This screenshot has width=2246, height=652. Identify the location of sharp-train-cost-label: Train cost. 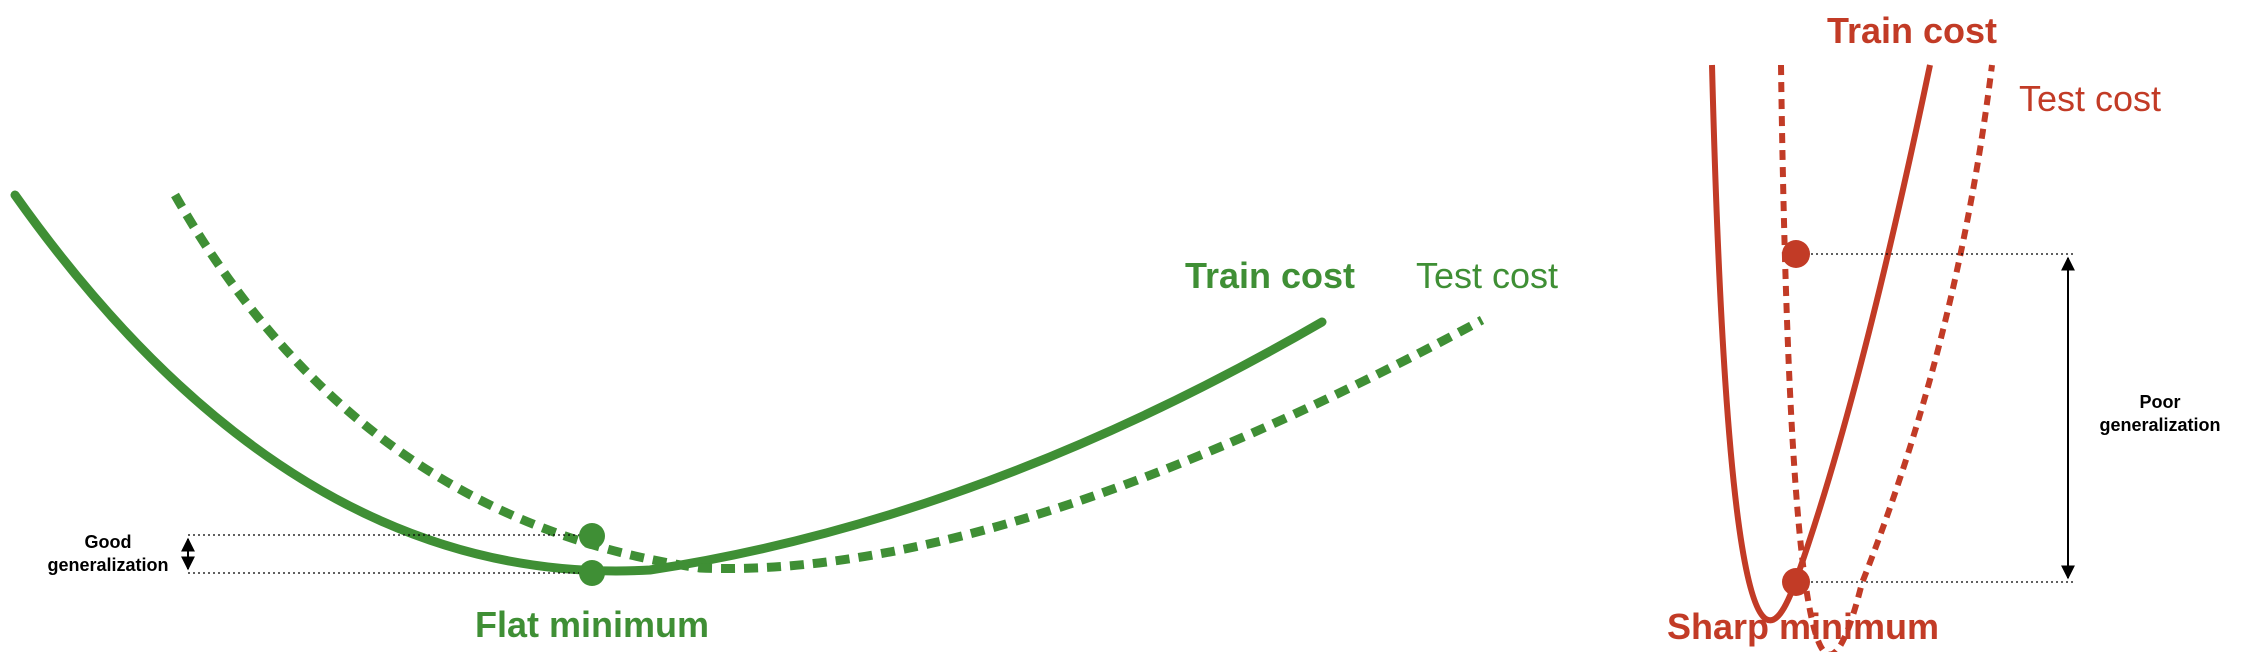
(1912, 30).